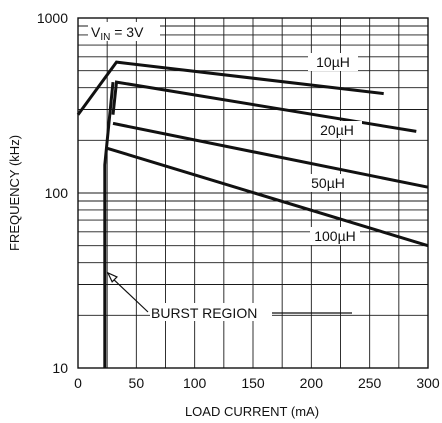 This screenshot has width=442, height=423. Describe the element at coordinates (52, 18) in the screenshot. I see `y-tick-label: 1000` at that location.